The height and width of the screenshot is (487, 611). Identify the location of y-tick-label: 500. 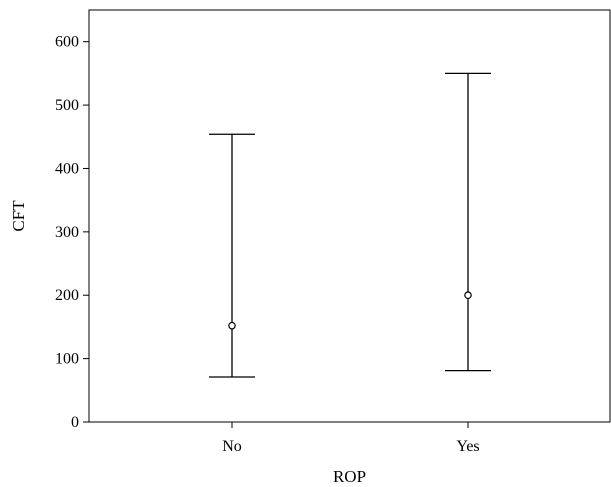
(67, 105).